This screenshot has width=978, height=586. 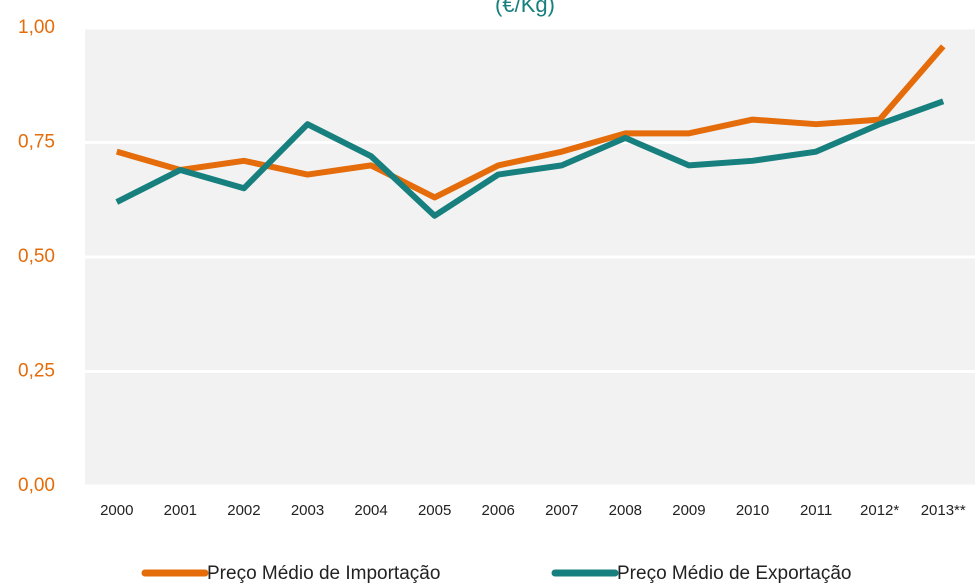 I want to click on x-tick-label: 2006, so click(x=498, y=510).